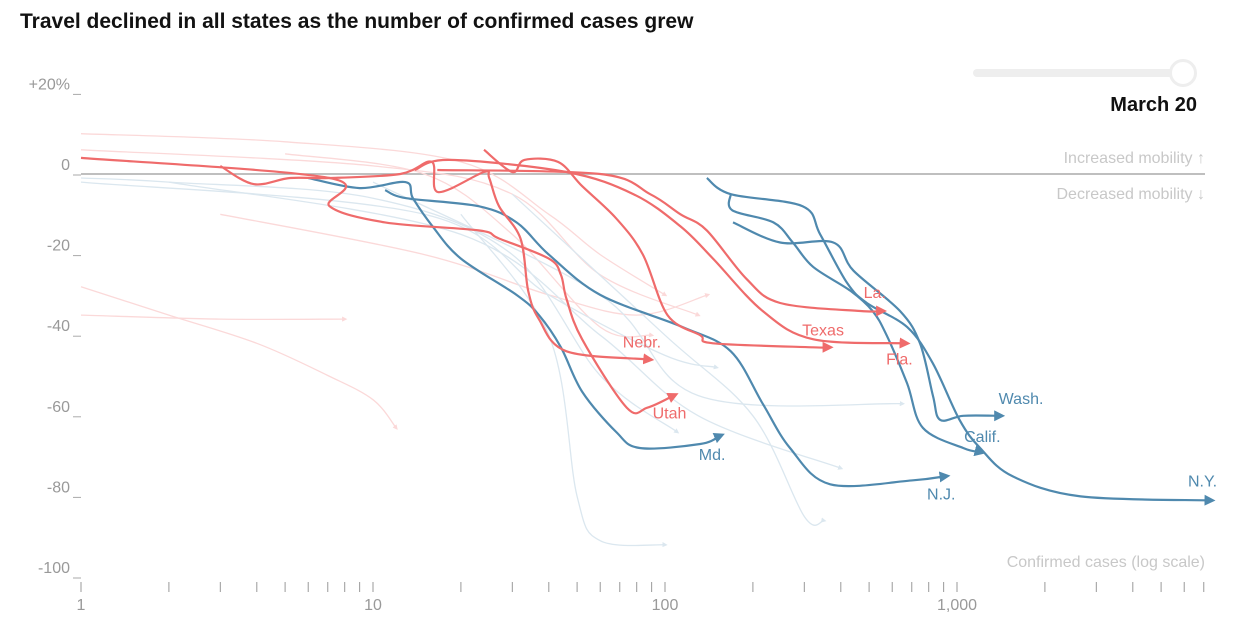  What do you see at coordinates (1183, 73) in the screenshot?
I see `slider-knob` at bounding box center [1183, 73].